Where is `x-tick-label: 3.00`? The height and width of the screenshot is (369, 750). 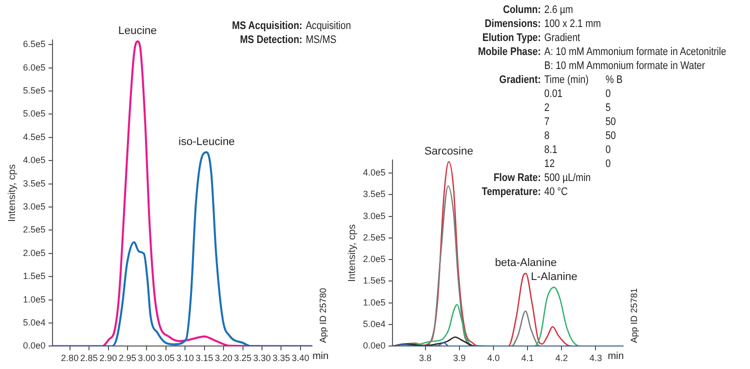
x-tick-label: 3.00 is located at coordinates (147, 358).